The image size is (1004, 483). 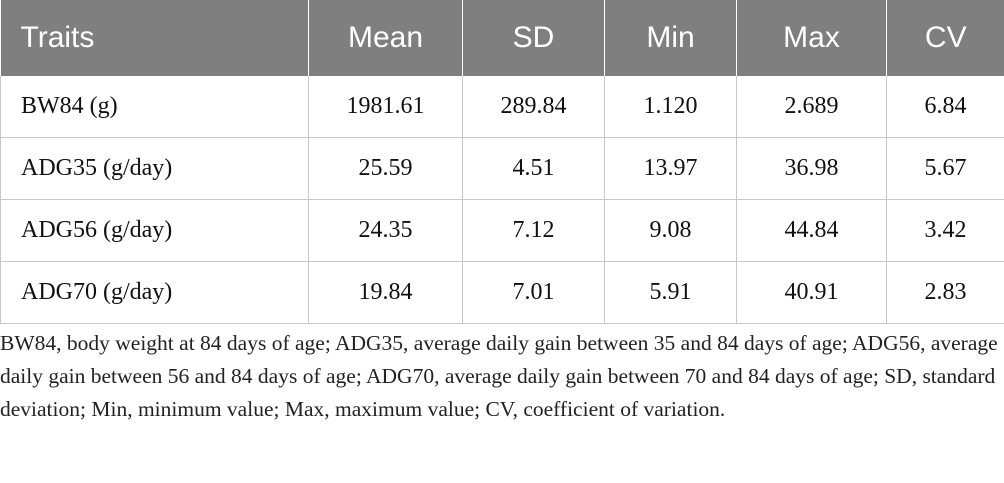 I want to click on cell-cv: 5.67, so click(x=945, y=168).